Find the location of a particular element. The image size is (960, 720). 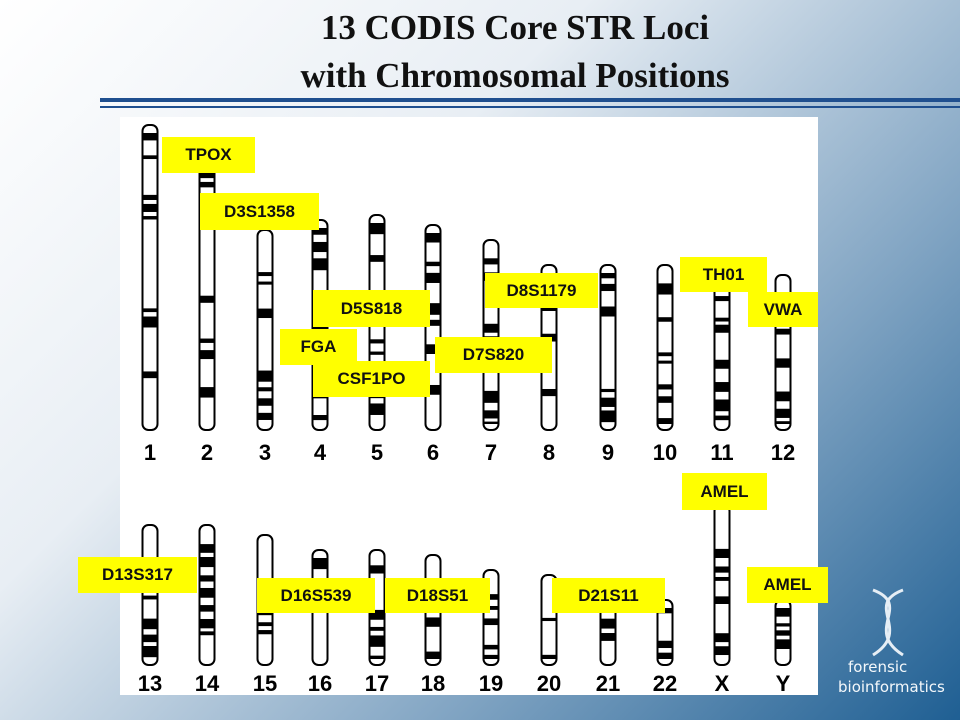

locus-label: TH01 is located at coordinates (723, 274).